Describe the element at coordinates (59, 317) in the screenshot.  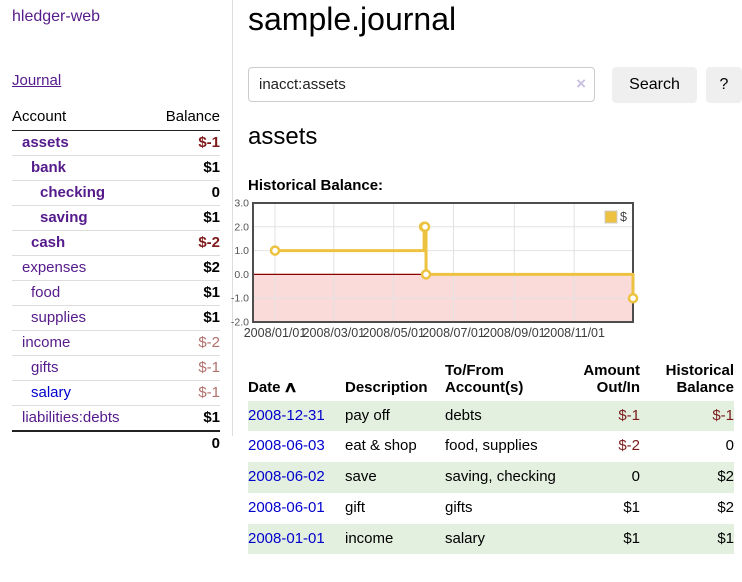
I see `account-link-supplies: supplies` at that location.